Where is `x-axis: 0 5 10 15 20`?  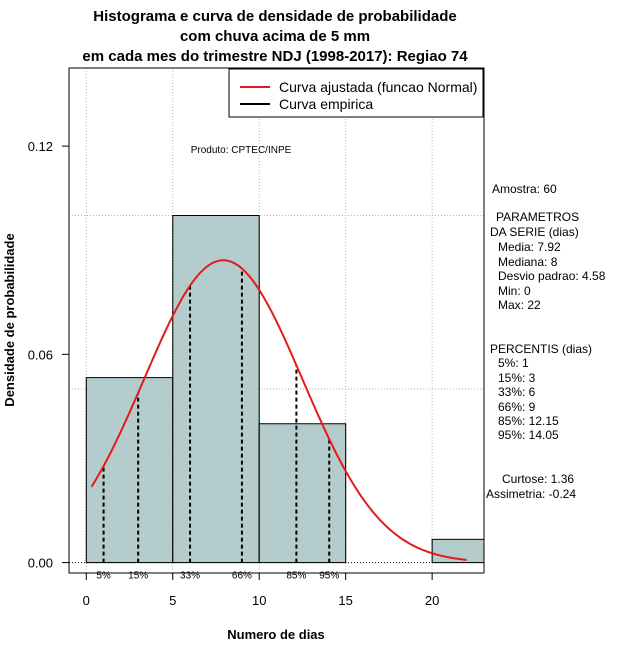 x-axis: 0 5 10 15 20 is located at coordinates (261, 590).